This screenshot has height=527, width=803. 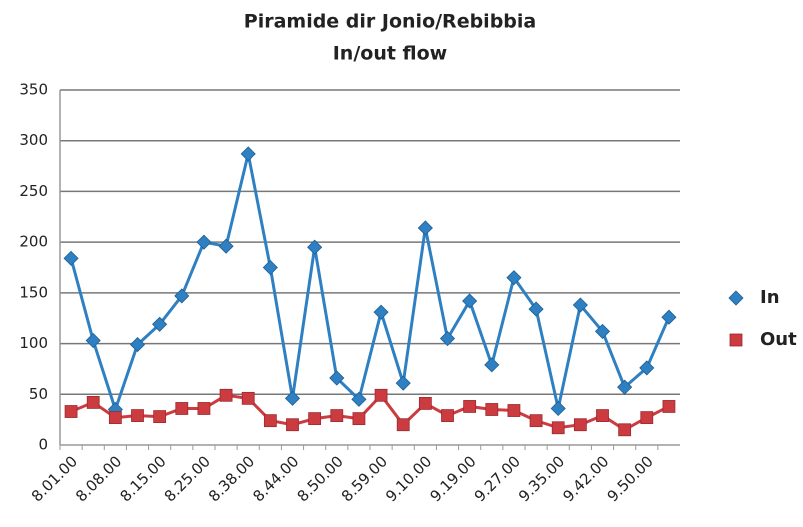 I want to click on x-tick-label: 8.08.00, so click(x=98, y=478).